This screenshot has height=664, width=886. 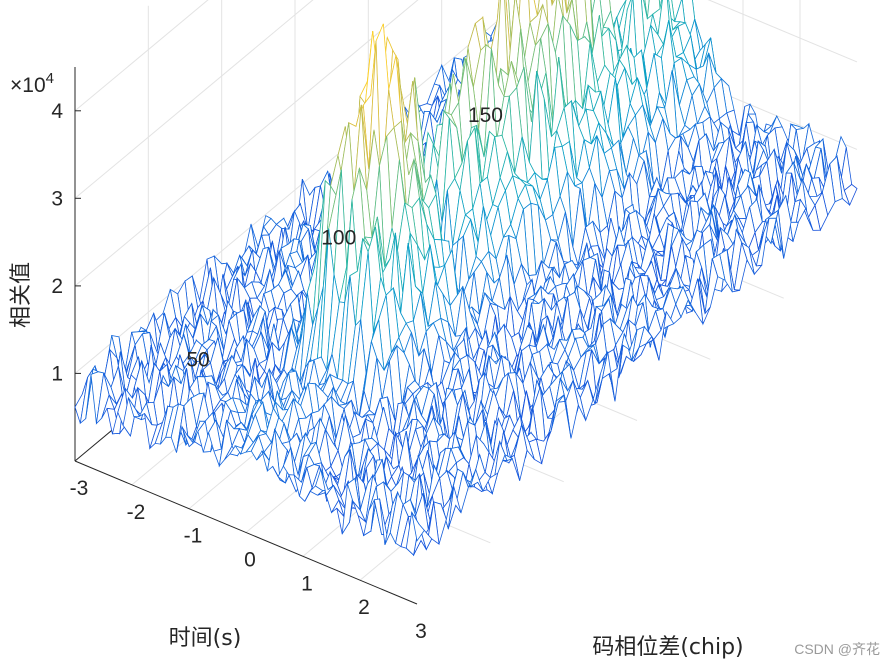 What do you see at coordinates (197, 360) in the screenshot?
I see `y-tick-label-0: 50` at bounding box center [197, 360].